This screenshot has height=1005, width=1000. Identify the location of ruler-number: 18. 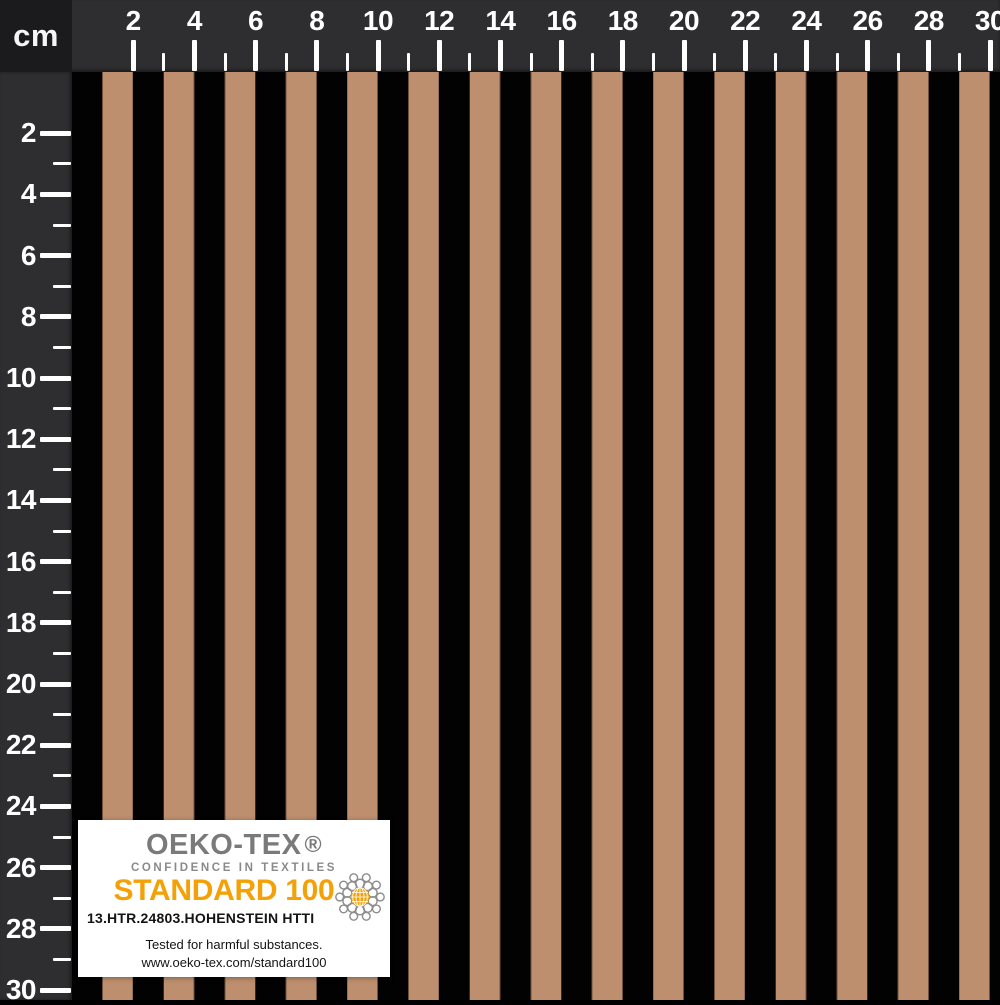
(21, 622).